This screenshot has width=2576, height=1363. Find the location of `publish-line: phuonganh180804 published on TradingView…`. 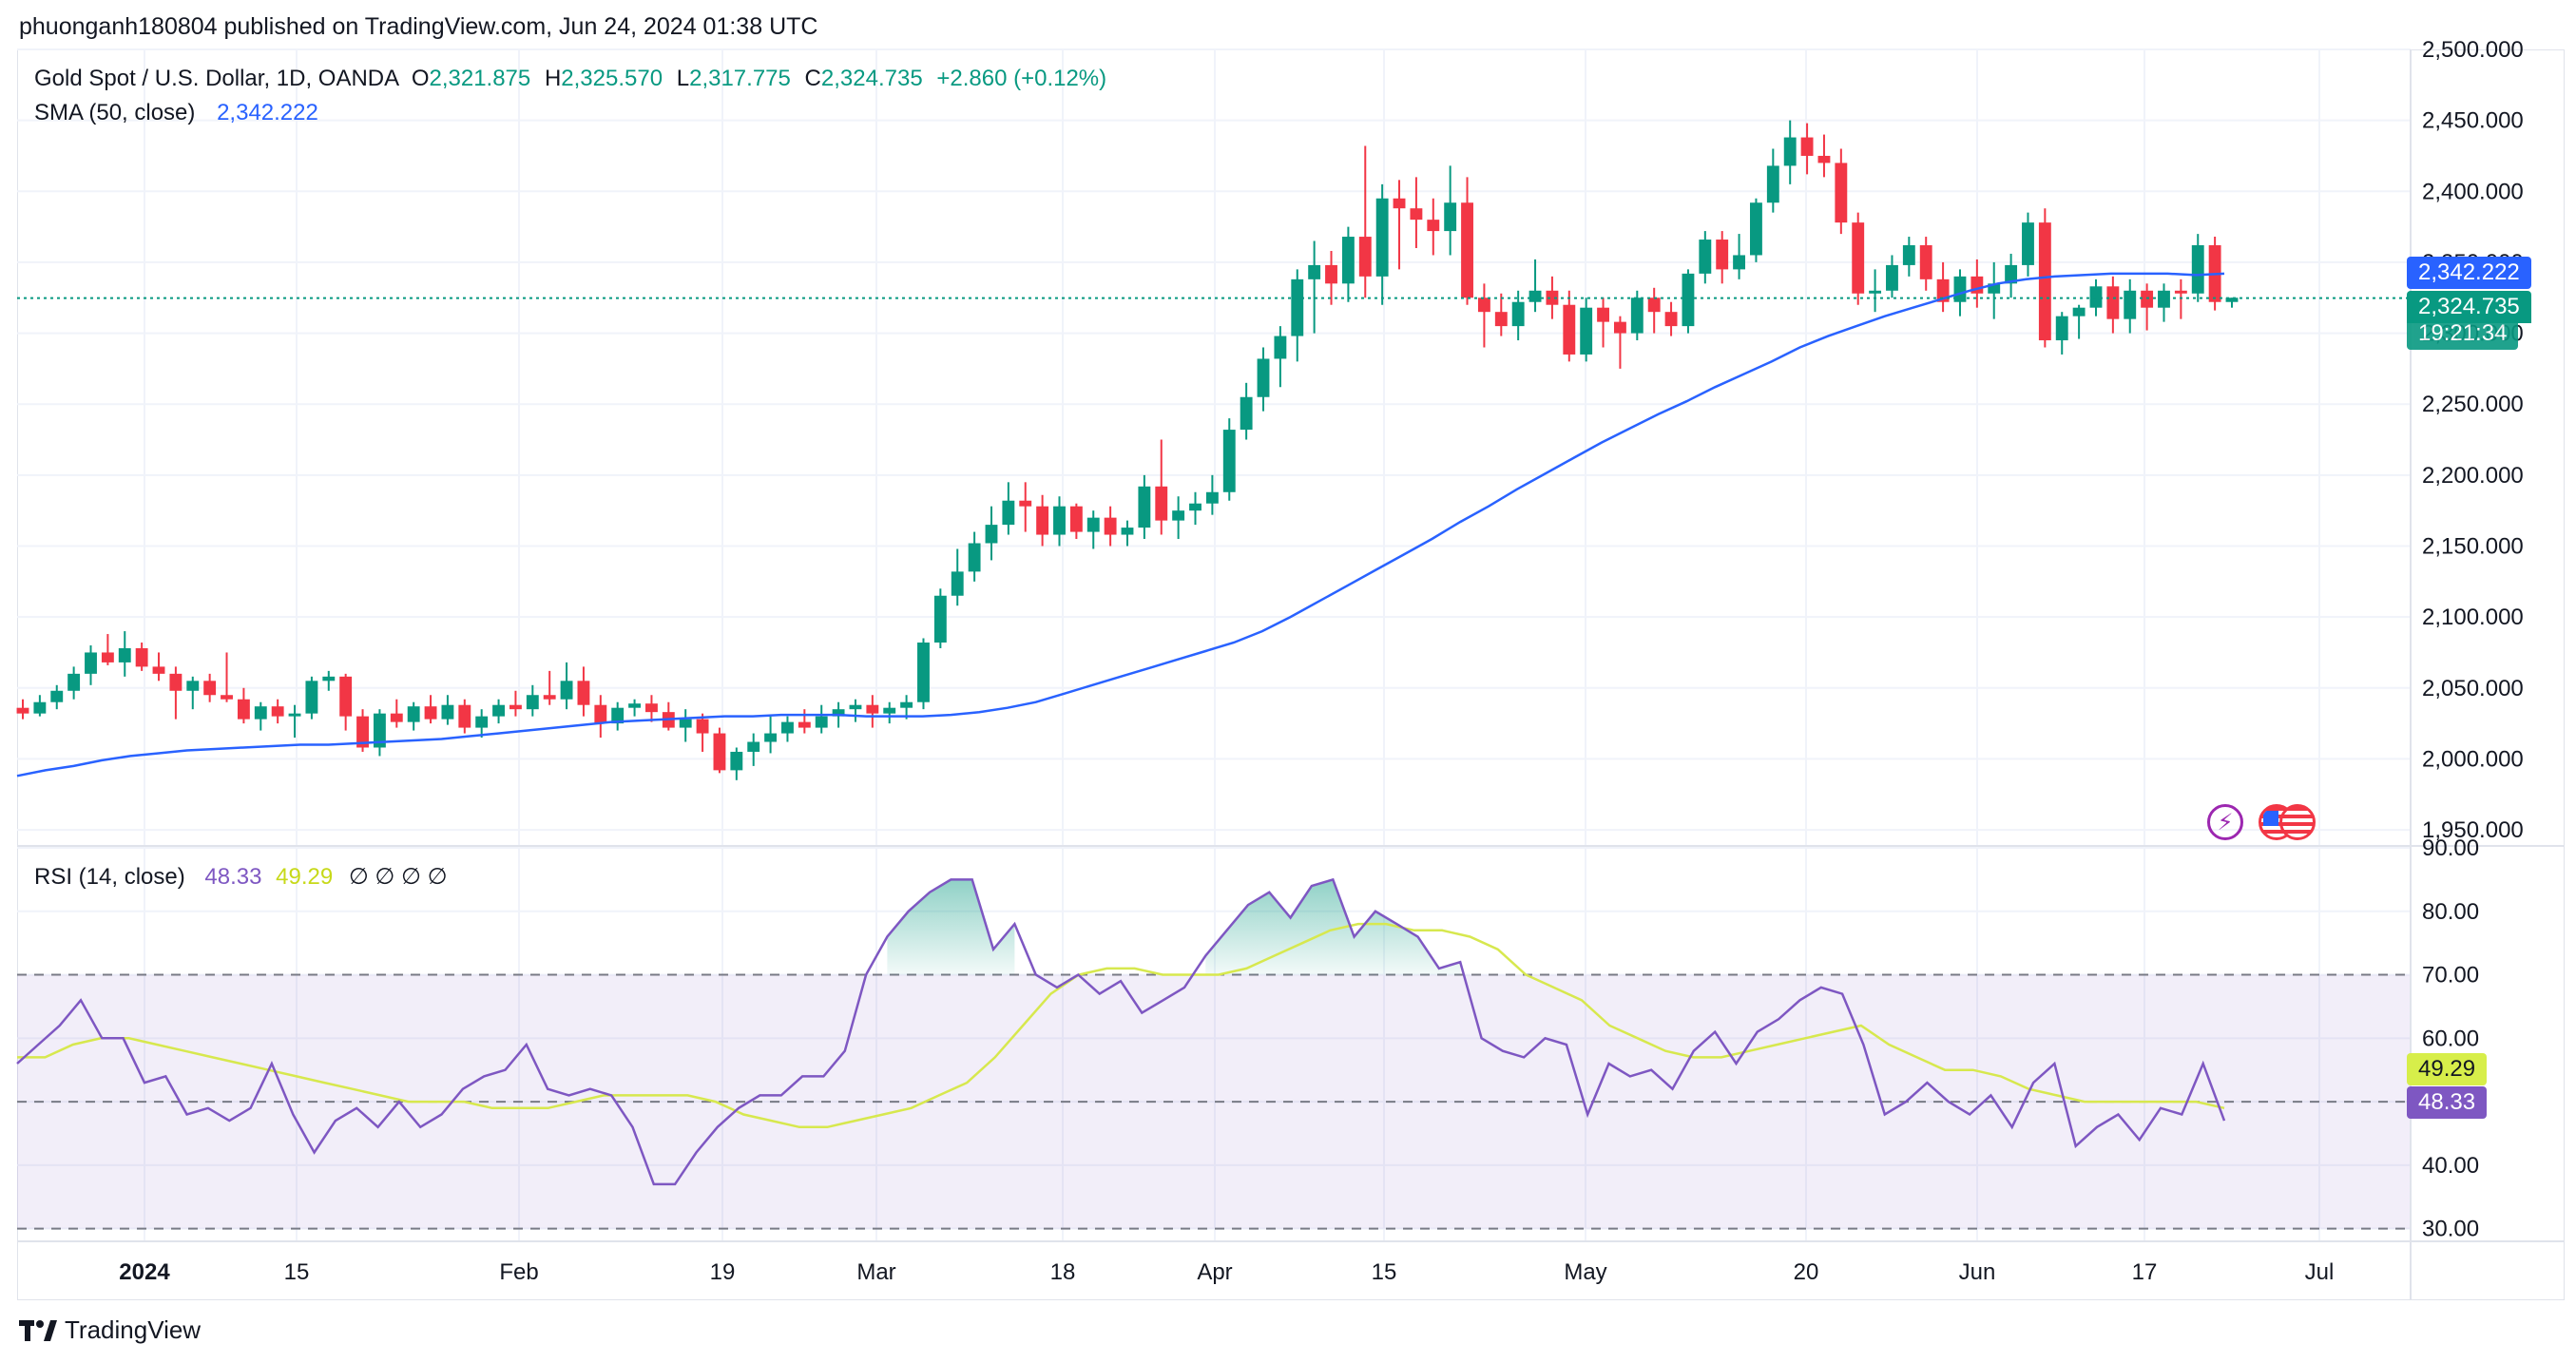

publish-line: phuonganh180804 published on TradingView… is located at coordinates (418, 26).